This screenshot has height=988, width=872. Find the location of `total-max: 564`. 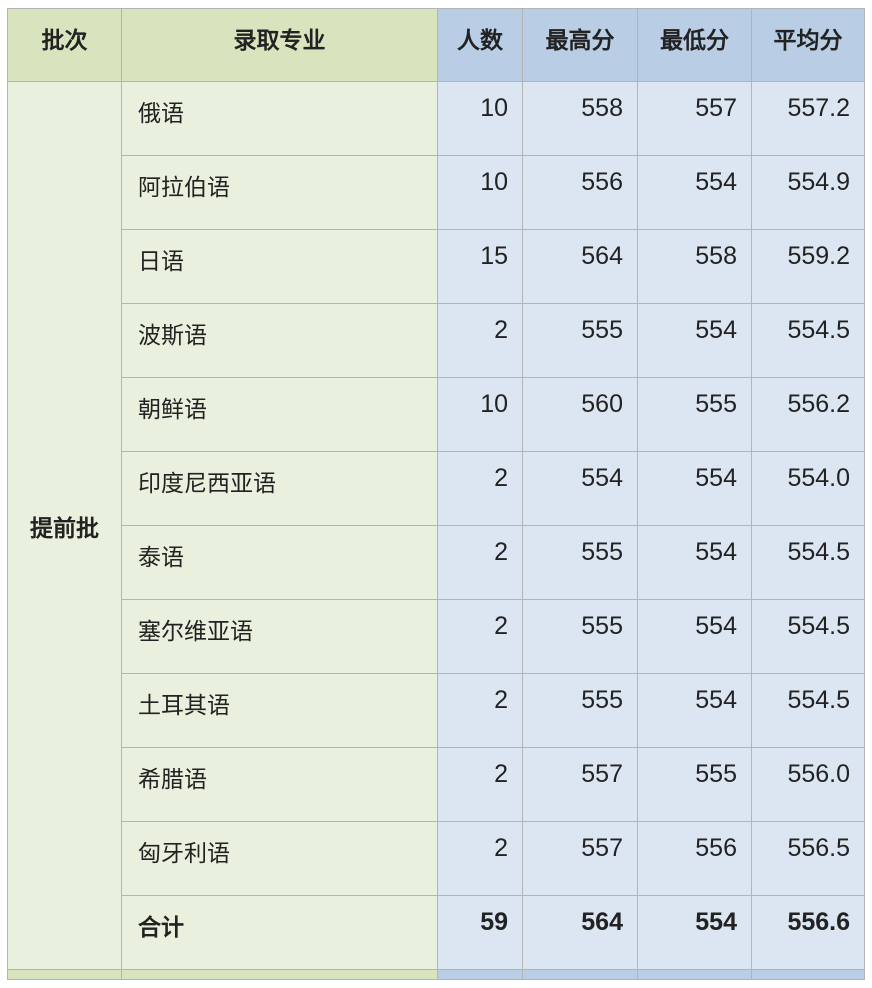

total-max: 564 is located at coordinates (580, 932).